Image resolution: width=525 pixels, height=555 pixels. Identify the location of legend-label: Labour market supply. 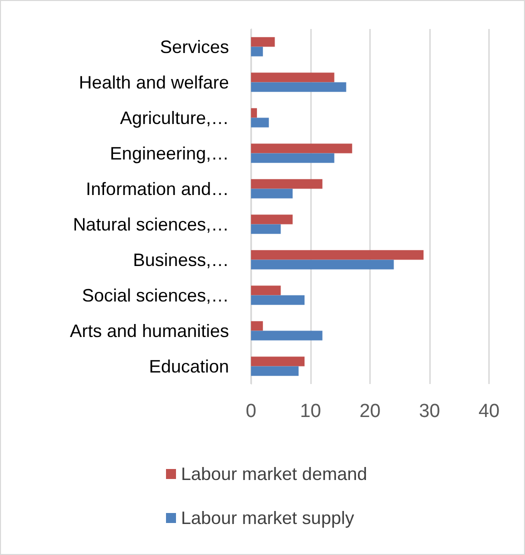
(267, 518).